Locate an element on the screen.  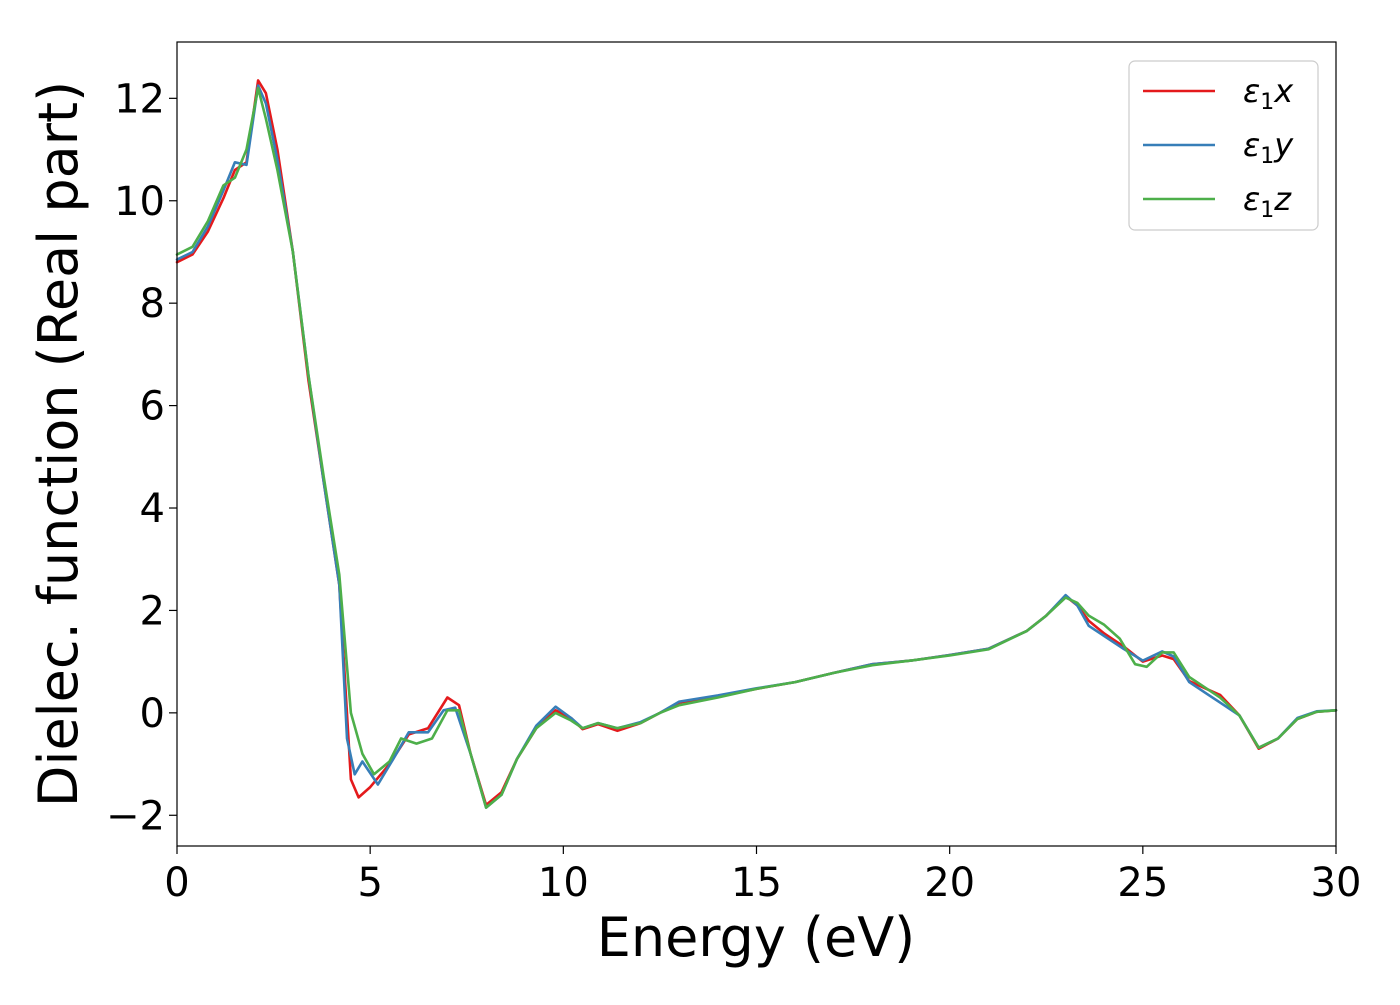
y-tick-label: 0 is located at coordinates (152, 714).